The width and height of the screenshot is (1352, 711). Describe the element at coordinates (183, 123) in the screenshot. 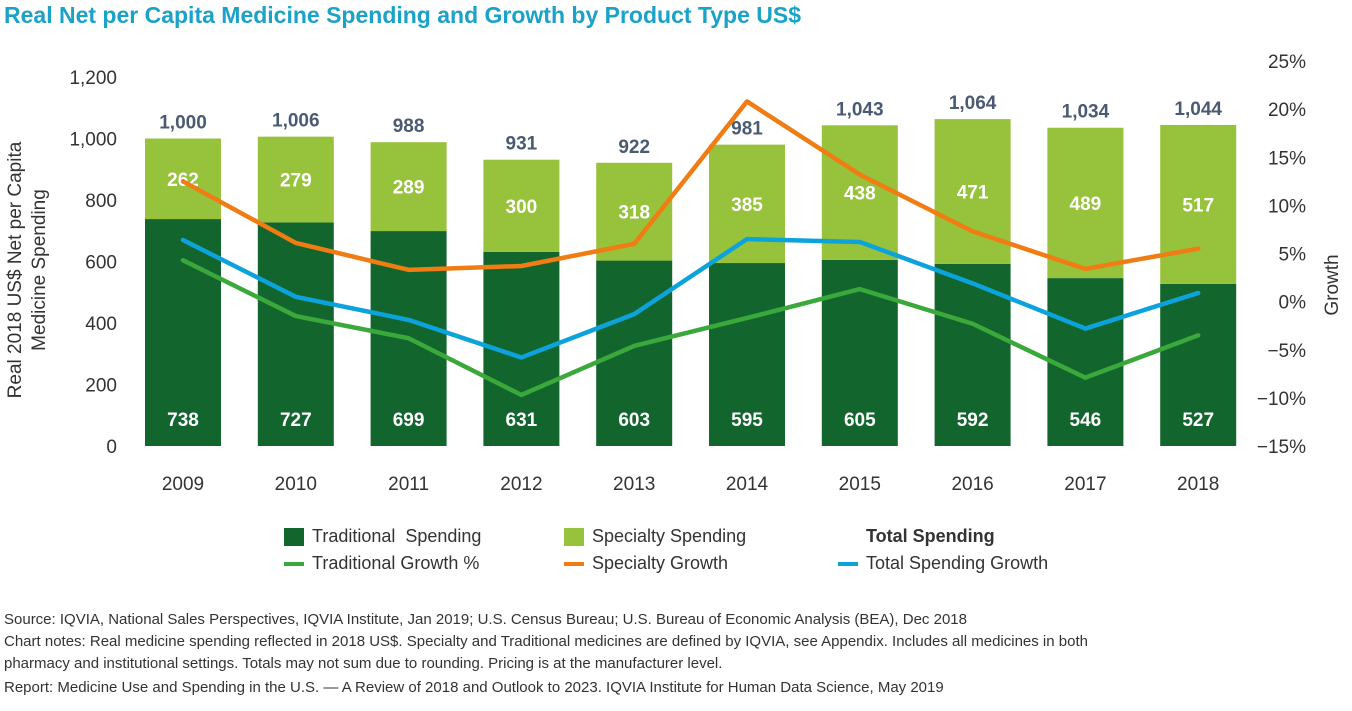

I see `bar-label-total: 1,000` at that location.